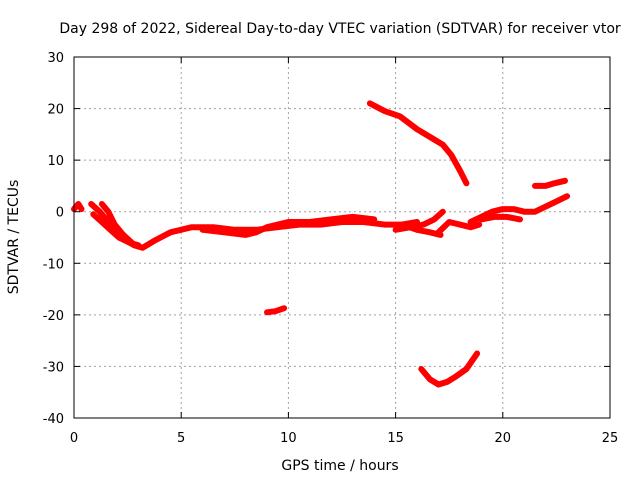 The width and height of the screenshot is (640, 480). Describe the element at coordinates (418, 143) in the screenshot. I see `series-arc-j` at that location.